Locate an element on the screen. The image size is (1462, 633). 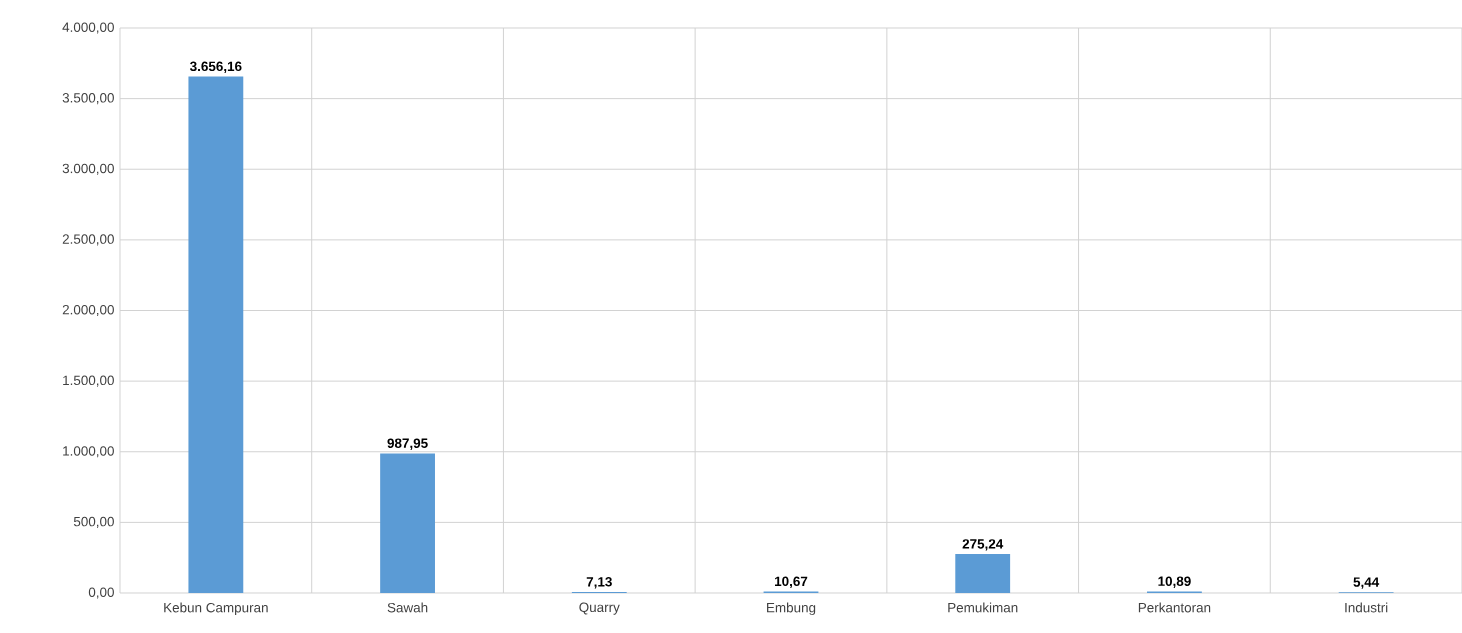
y-tick-label: 2.000,00 is located at coordinates (88, 310).